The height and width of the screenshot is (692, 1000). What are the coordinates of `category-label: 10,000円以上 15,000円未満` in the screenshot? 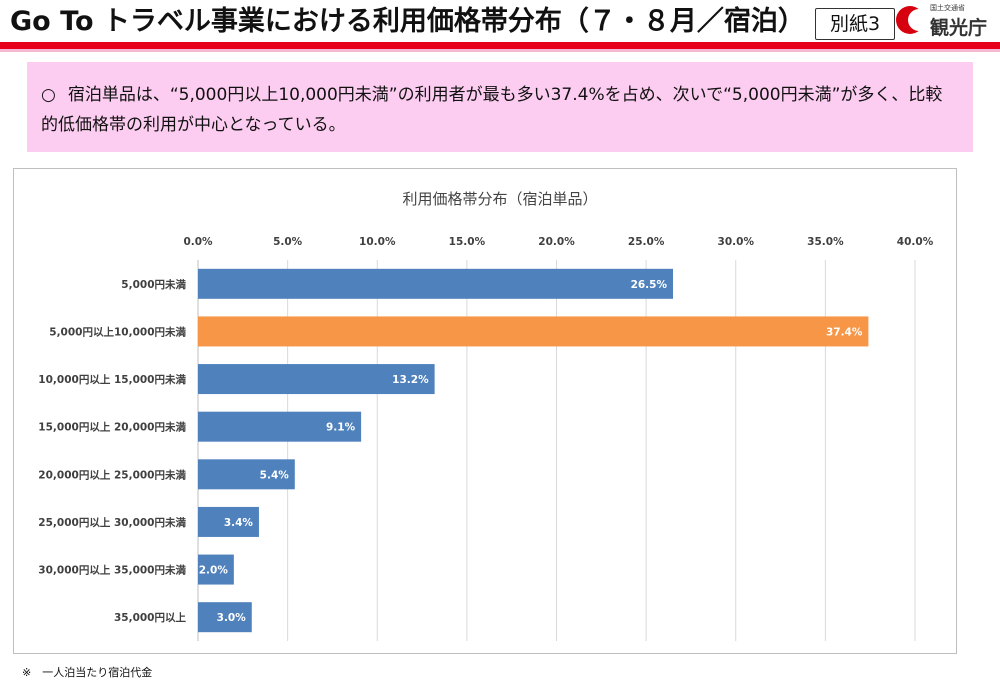 It's located at (112, 379).